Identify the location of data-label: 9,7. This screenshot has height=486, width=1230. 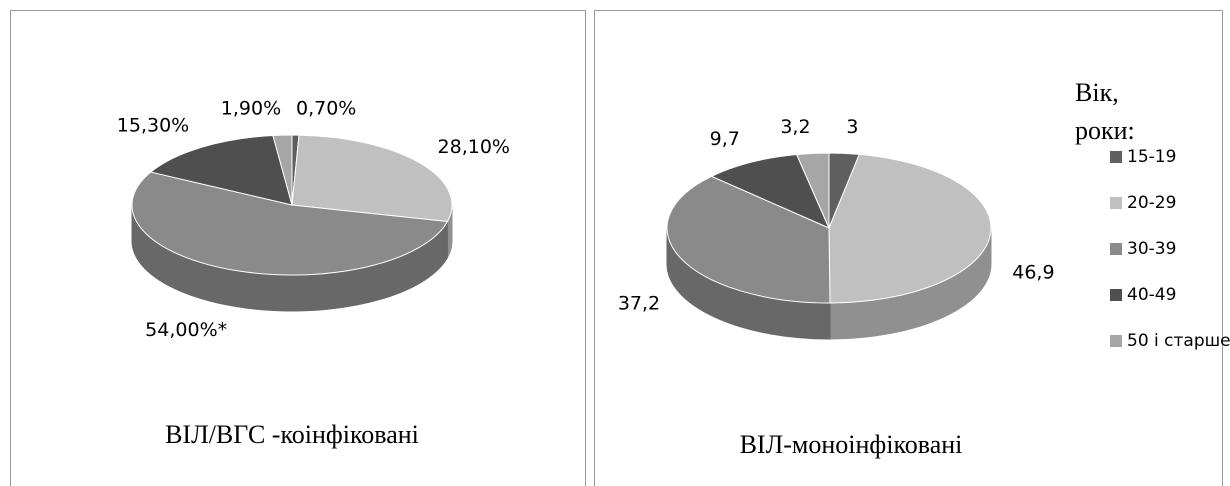
(725, 139).